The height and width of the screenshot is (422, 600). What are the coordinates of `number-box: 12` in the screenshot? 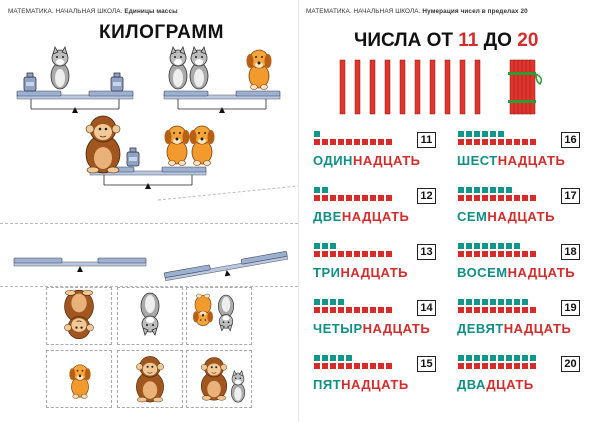 It's located at (426, 196).